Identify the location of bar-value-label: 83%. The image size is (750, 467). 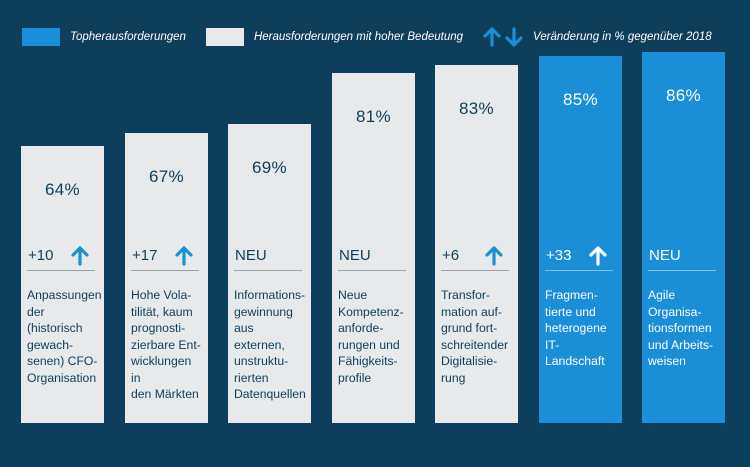
(476, 108).